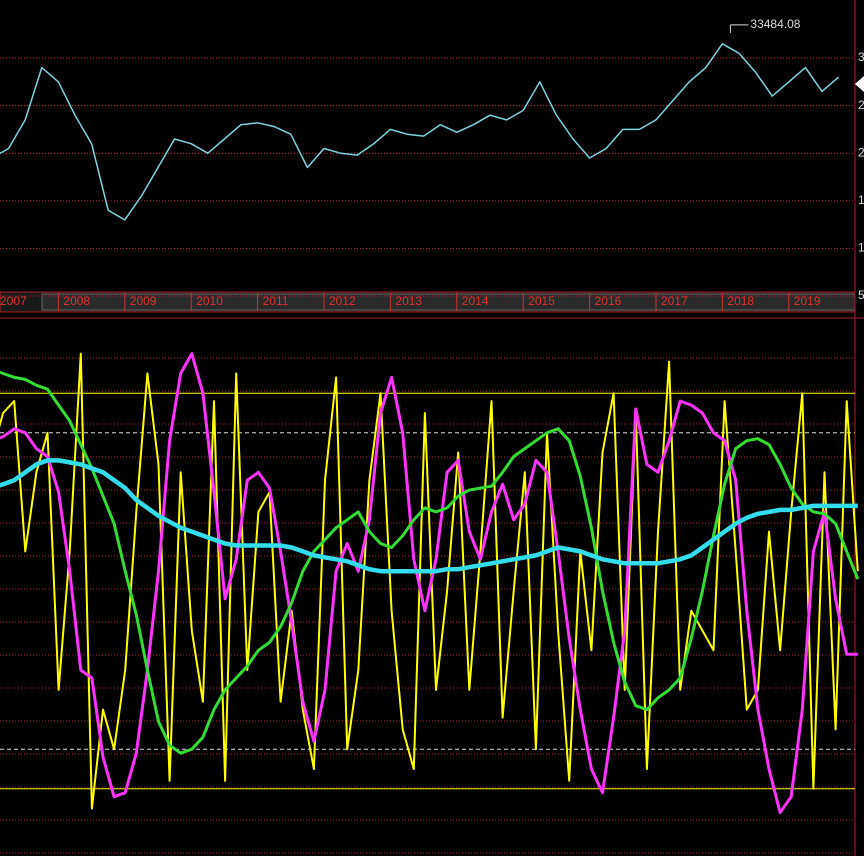 The height and width of the screenshot is (856, 864). Describe the element at coordinates (674, 301) in the screenshot. I see `x-tick-label: 2017` at that location.